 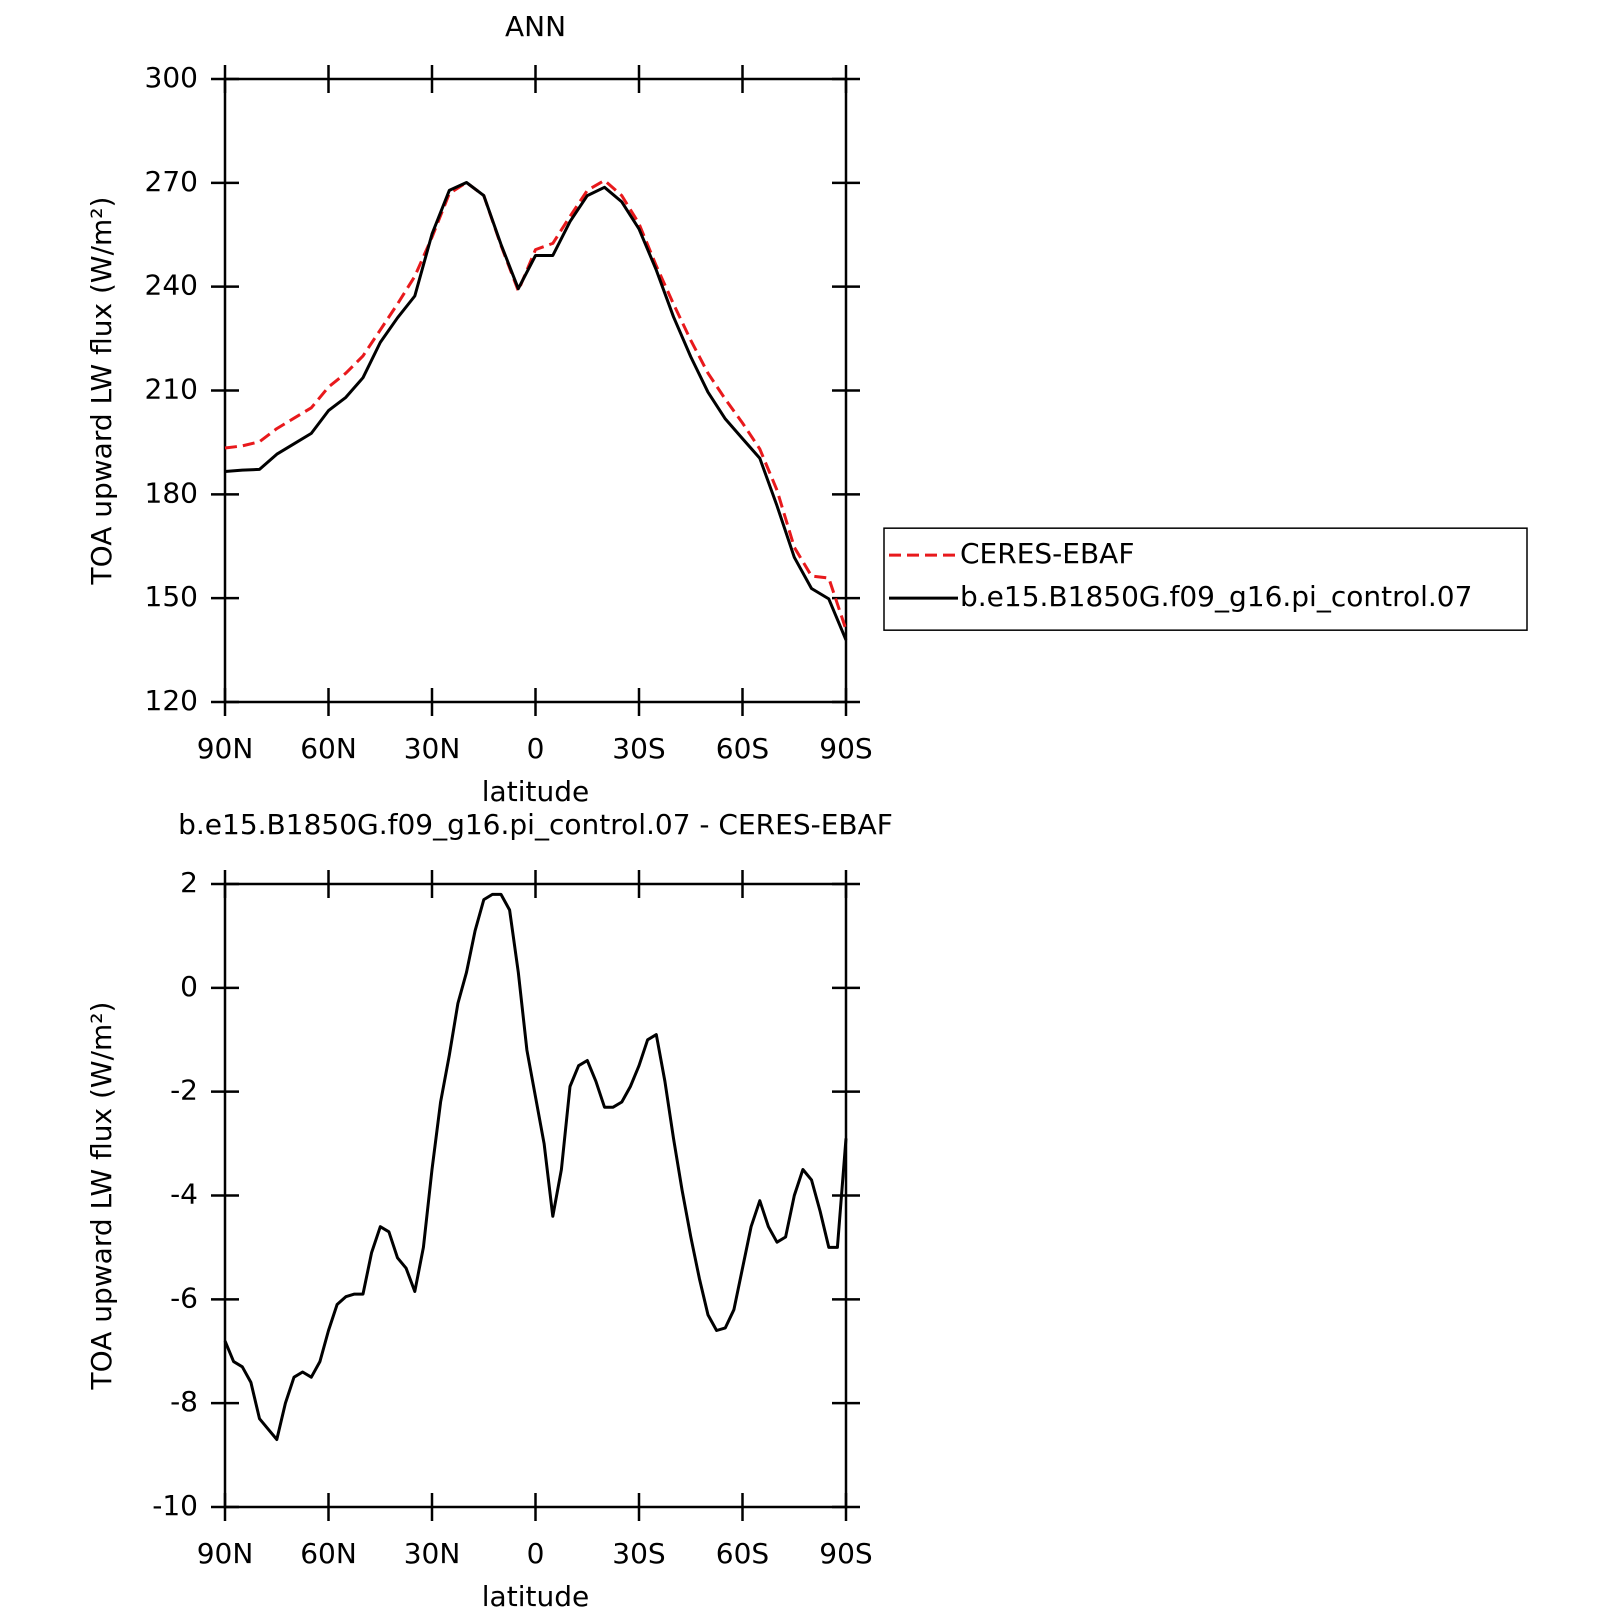 What do you see at coordinates (535, 26) in the screenshot?
I see `chart-title: ANN` at bounding box center [535, 26].